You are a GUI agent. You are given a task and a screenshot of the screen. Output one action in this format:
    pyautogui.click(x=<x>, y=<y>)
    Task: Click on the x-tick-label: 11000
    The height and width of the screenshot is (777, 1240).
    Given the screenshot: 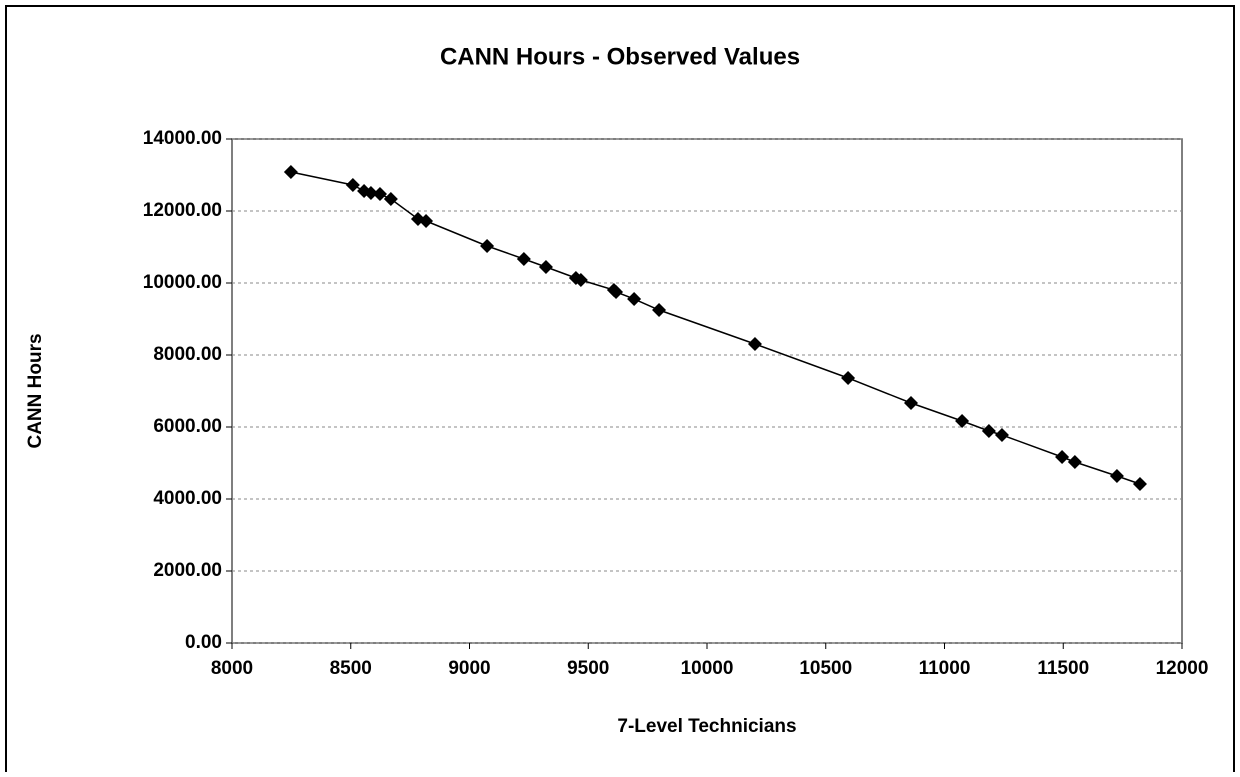 What is the action you would take?
    pyautogui.click(x=945, y=668)
    